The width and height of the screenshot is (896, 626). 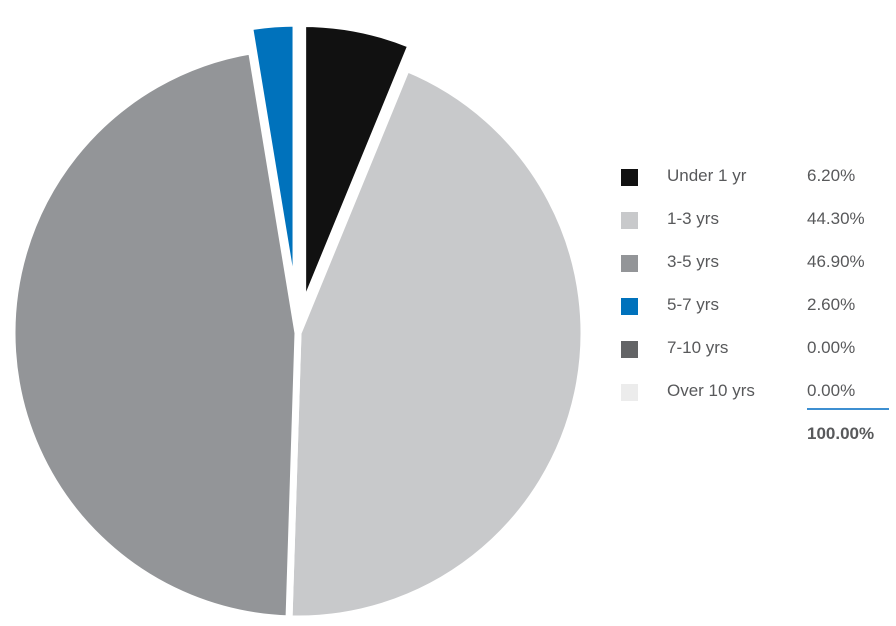 What do you see at coordinates (831, 304) in the screenshot?
I see `legend-value: 2.60%` at bounding box center [831, 304].